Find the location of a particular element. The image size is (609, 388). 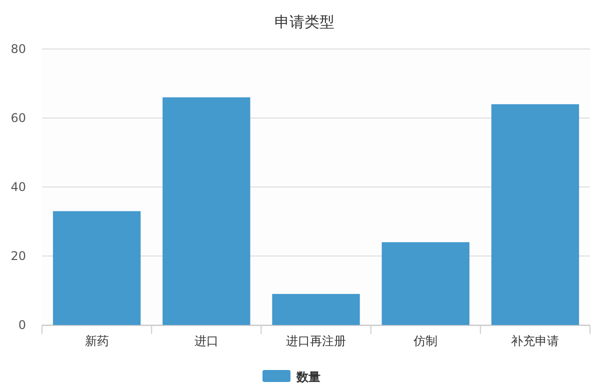

y-tick-label: 20 is located at coordinates (18, 256).